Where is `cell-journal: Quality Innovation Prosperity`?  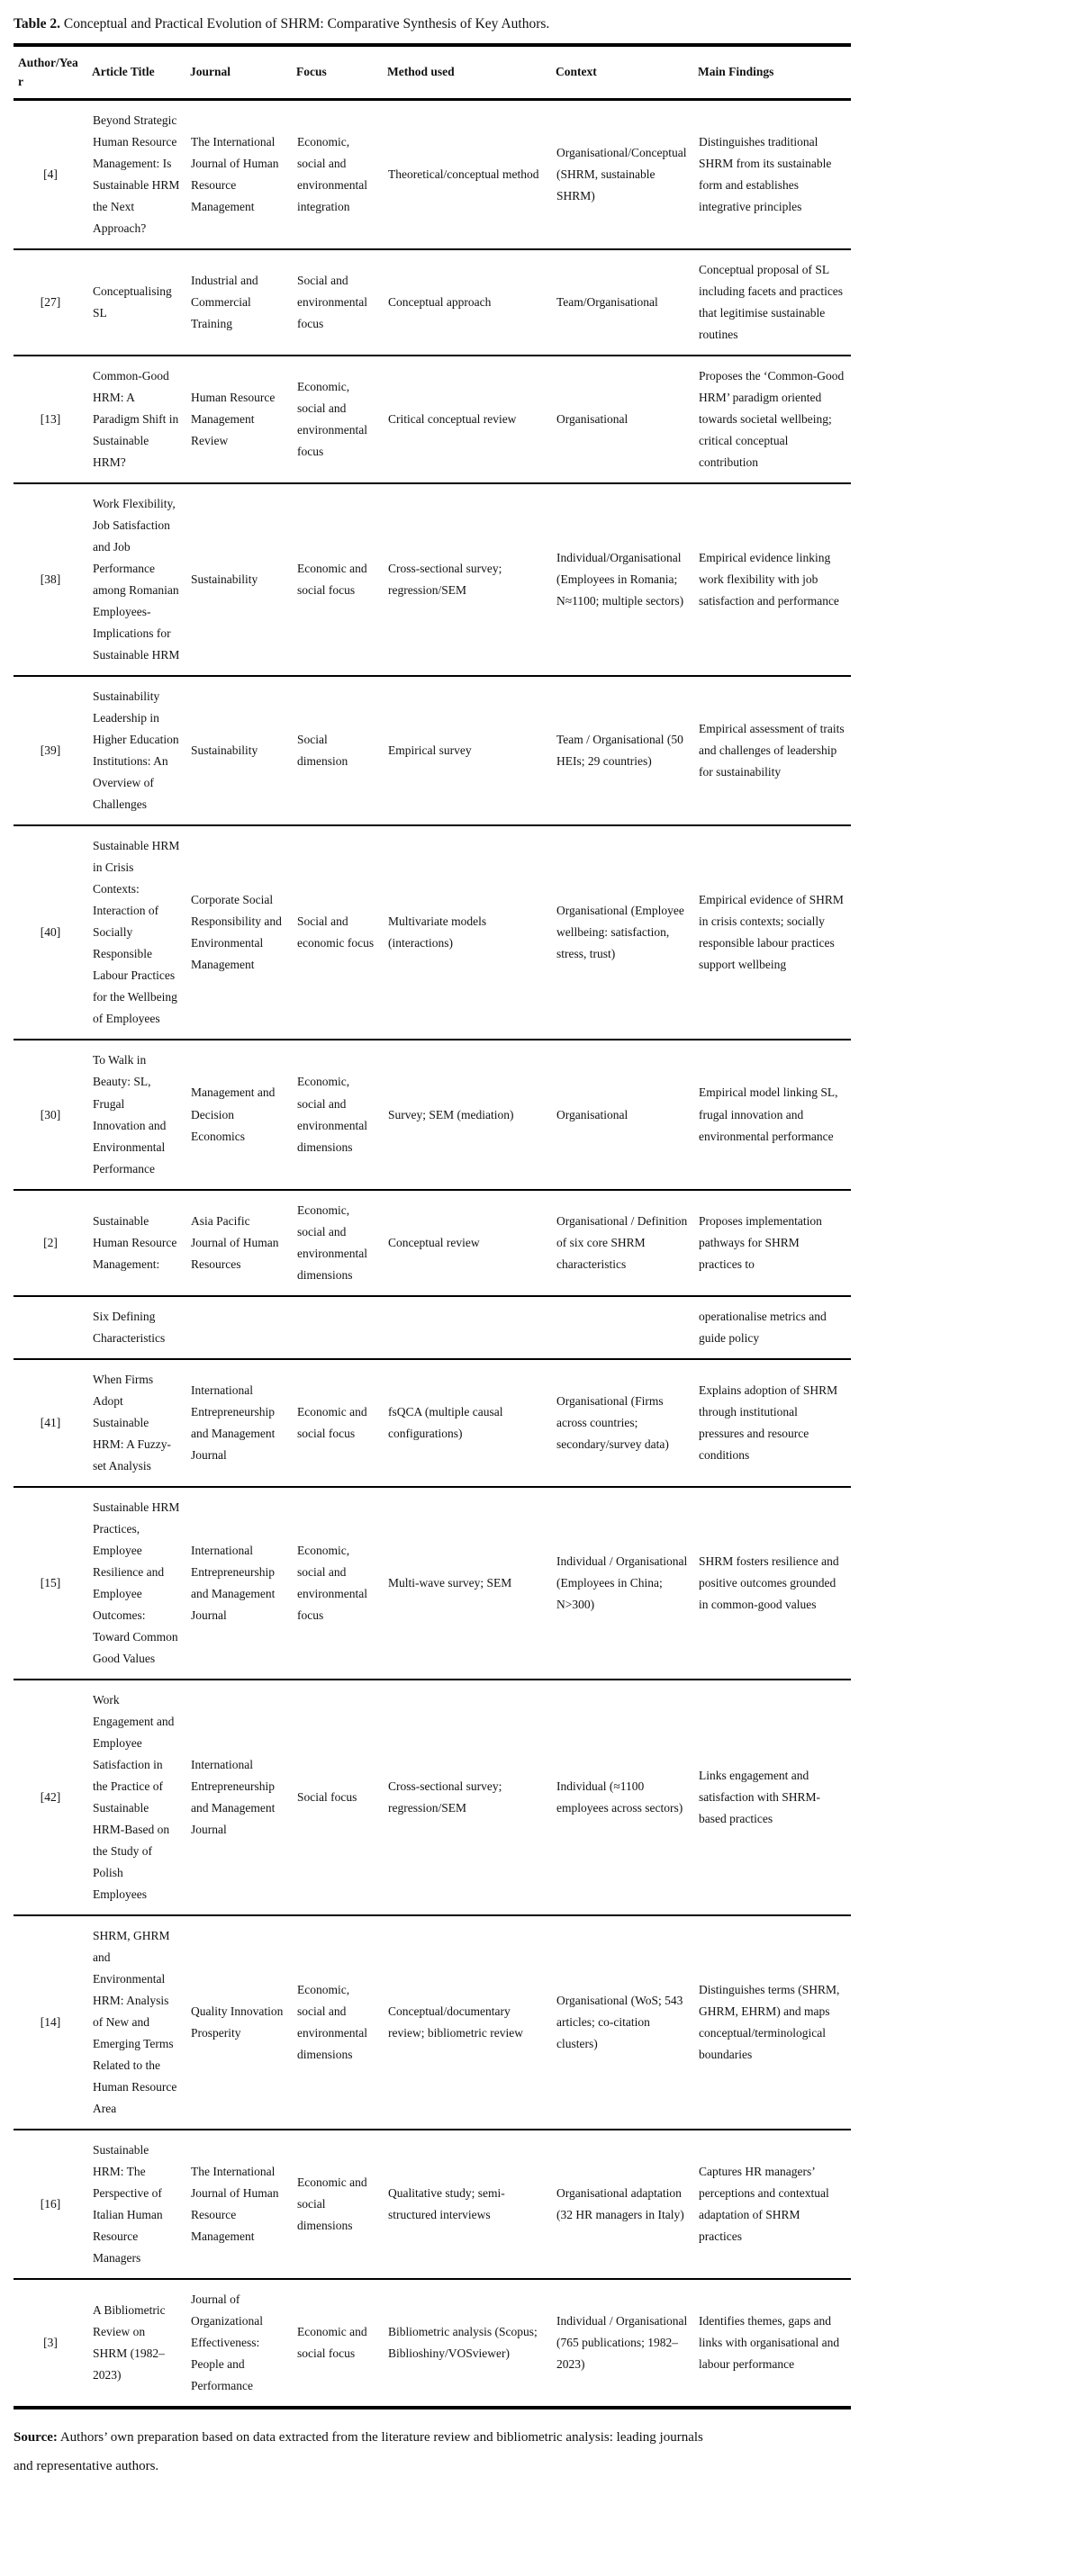
cell-journal: Quality Innovation Prosperity is located at coordinates (238, 2022).